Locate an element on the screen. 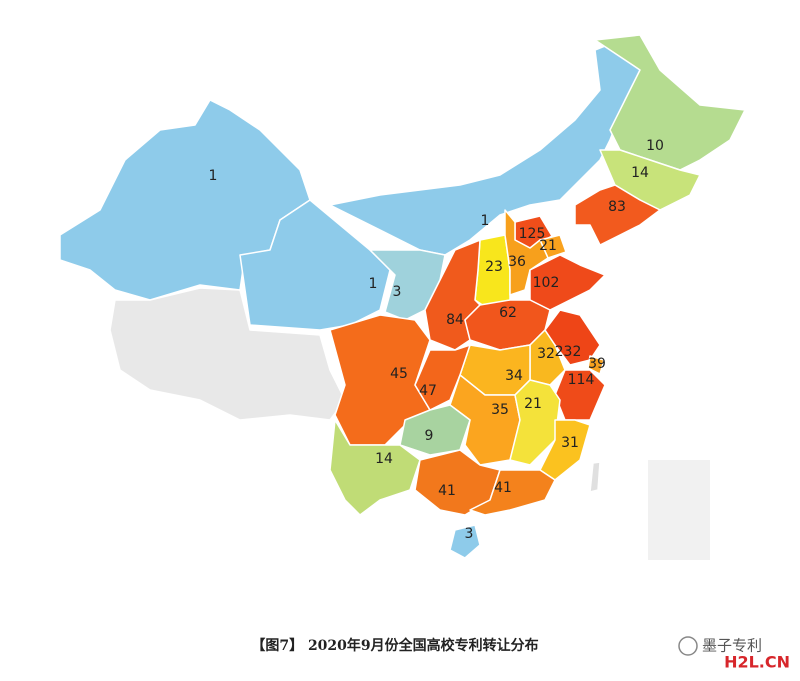 This screenshot has height=681, width=800. region-label: 23 is located at coordinates (494, 267).